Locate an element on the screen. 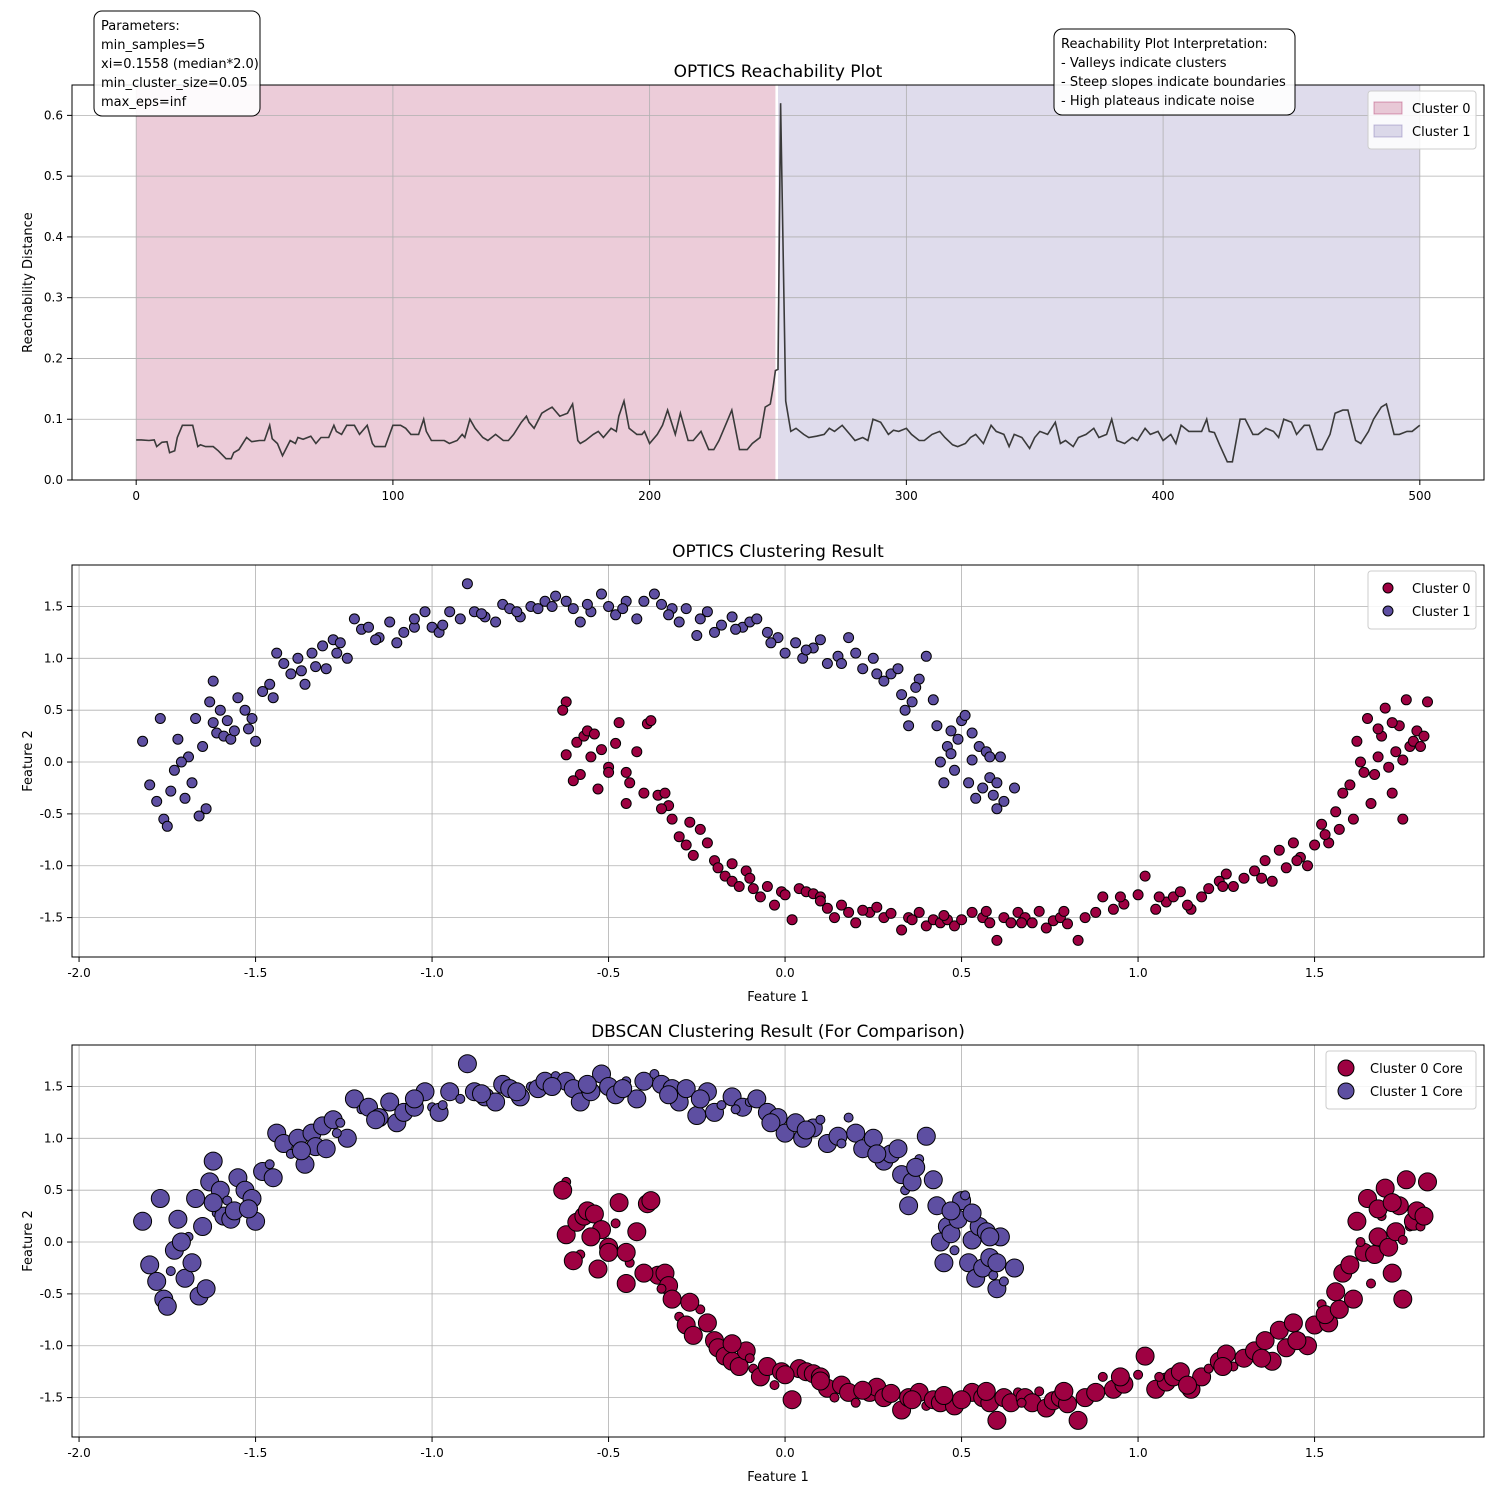  legend-label: Cluster 0 is located at coordinates (1441, 109).